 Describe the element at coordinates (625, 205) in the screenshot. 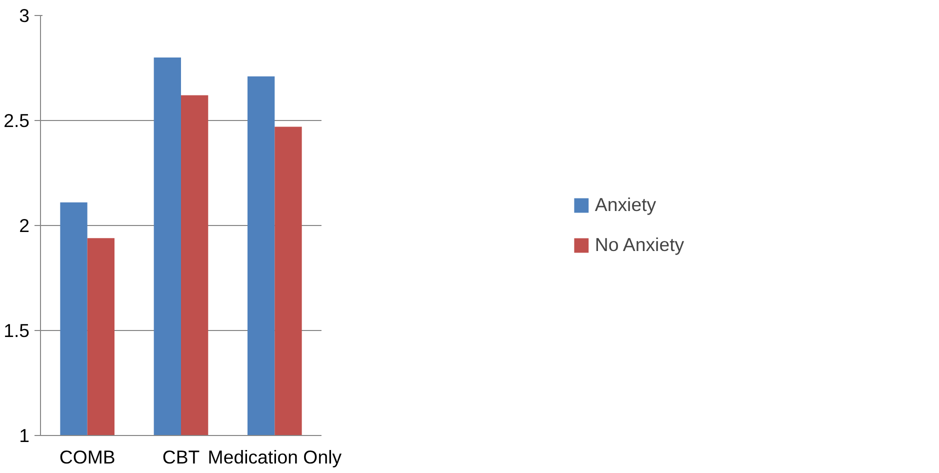

I see `legend-label: Anxiety` at that location.